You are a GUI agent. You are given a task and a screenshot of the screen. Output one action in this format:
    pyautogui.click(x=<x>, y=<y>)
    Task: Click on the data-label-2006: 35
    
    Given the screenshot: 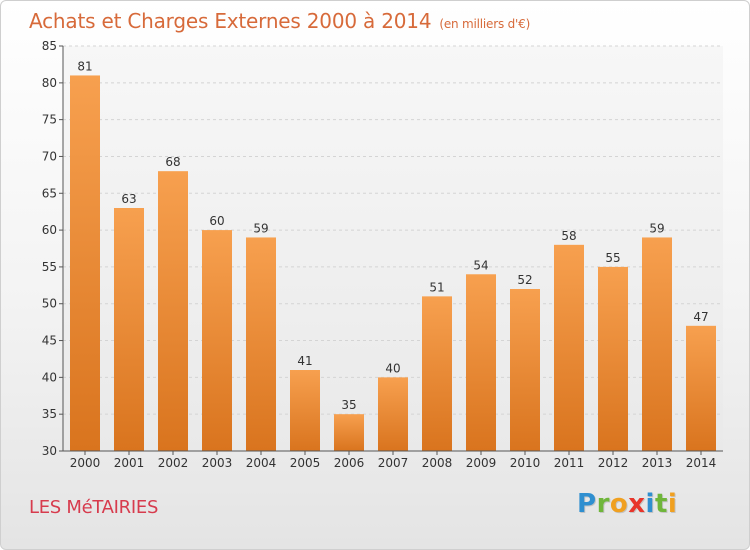 What is the action you would take?
    pyautogui.click(x=348, y=405)
    